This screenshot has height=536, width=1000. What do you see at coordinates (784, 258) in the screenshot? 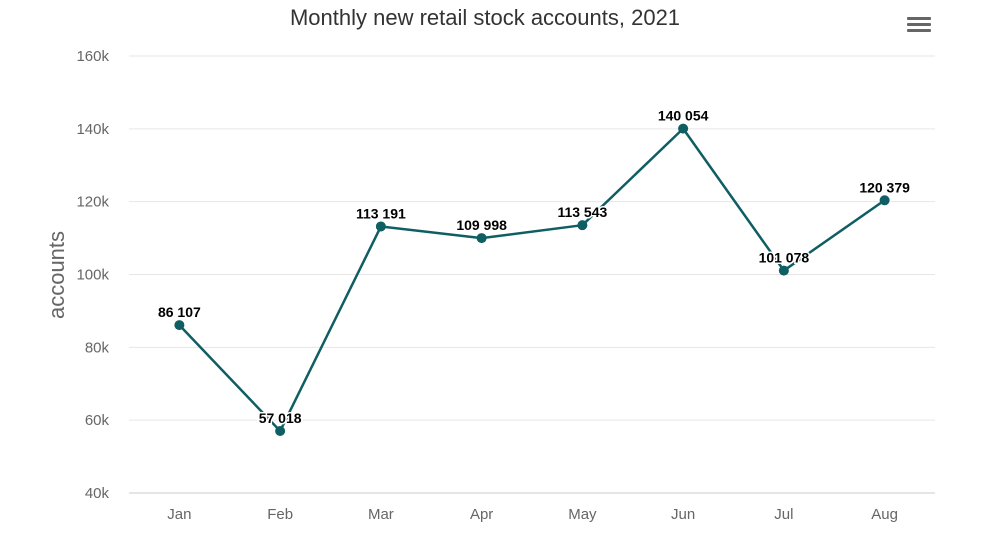
I see `data-label: 101 078` at bounding box center [784, 258].